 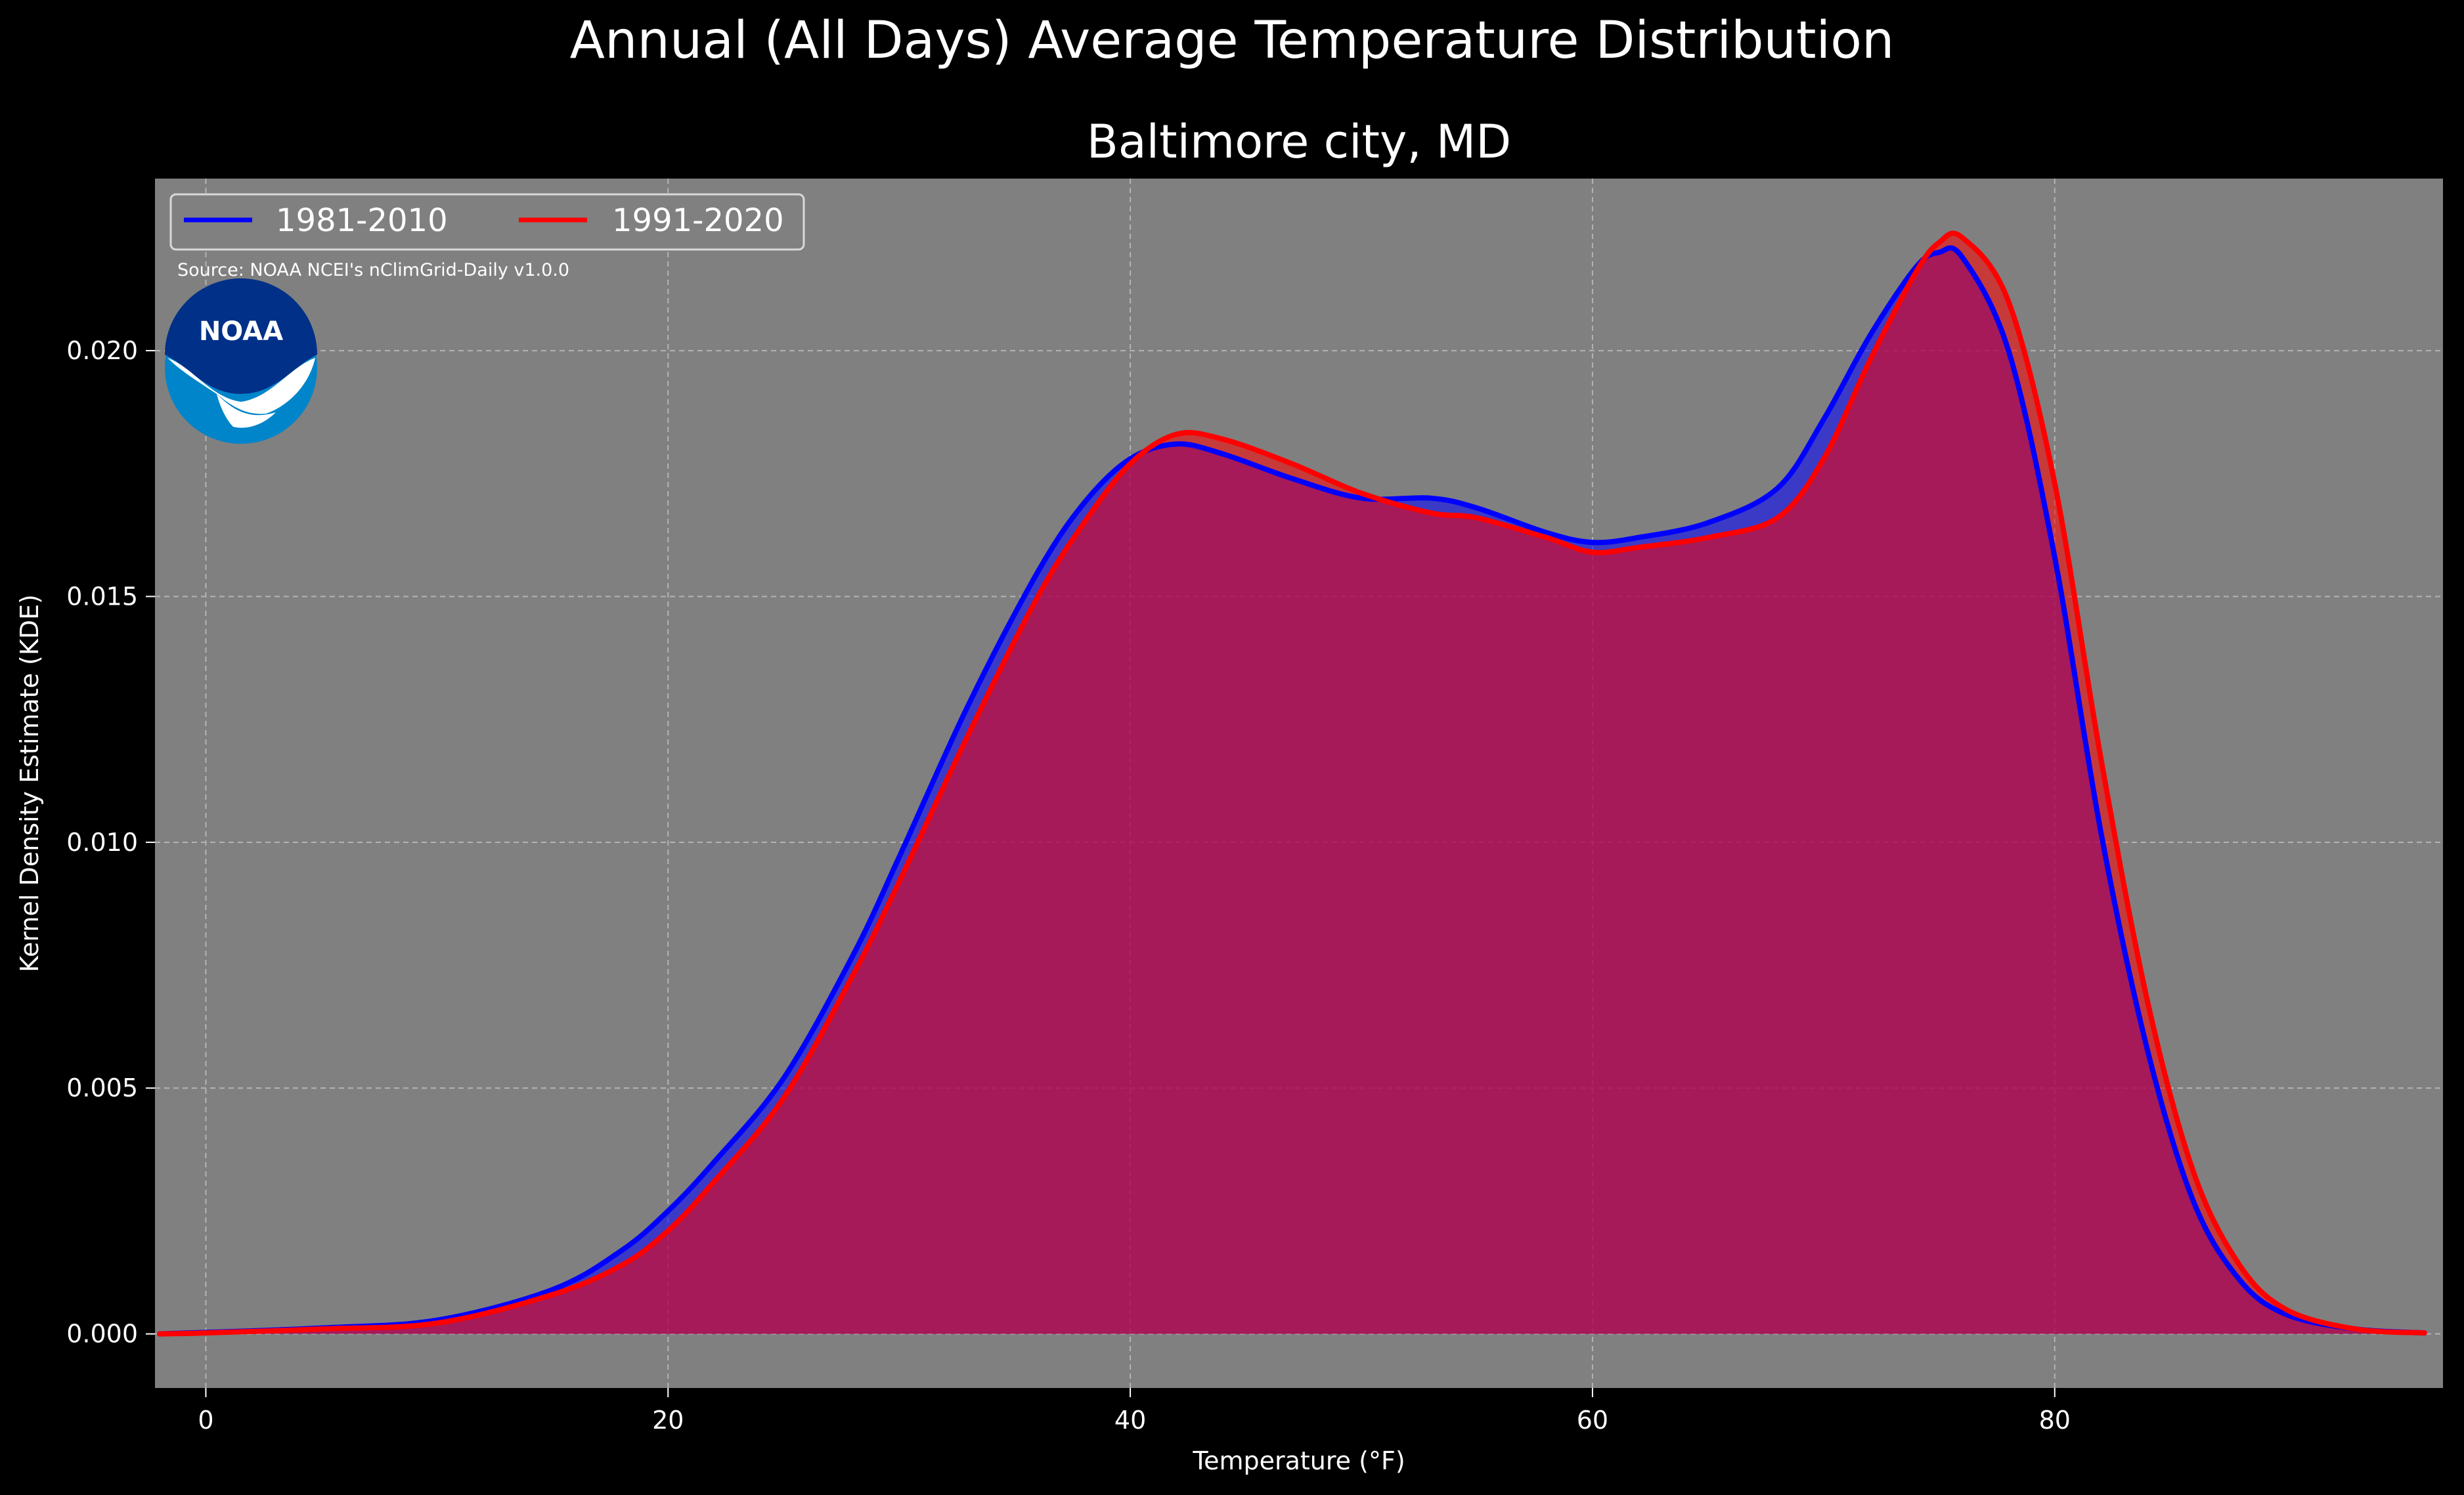 I want to click on x-axis-label: Temperature (°F), so click(x=1298, y=1460).